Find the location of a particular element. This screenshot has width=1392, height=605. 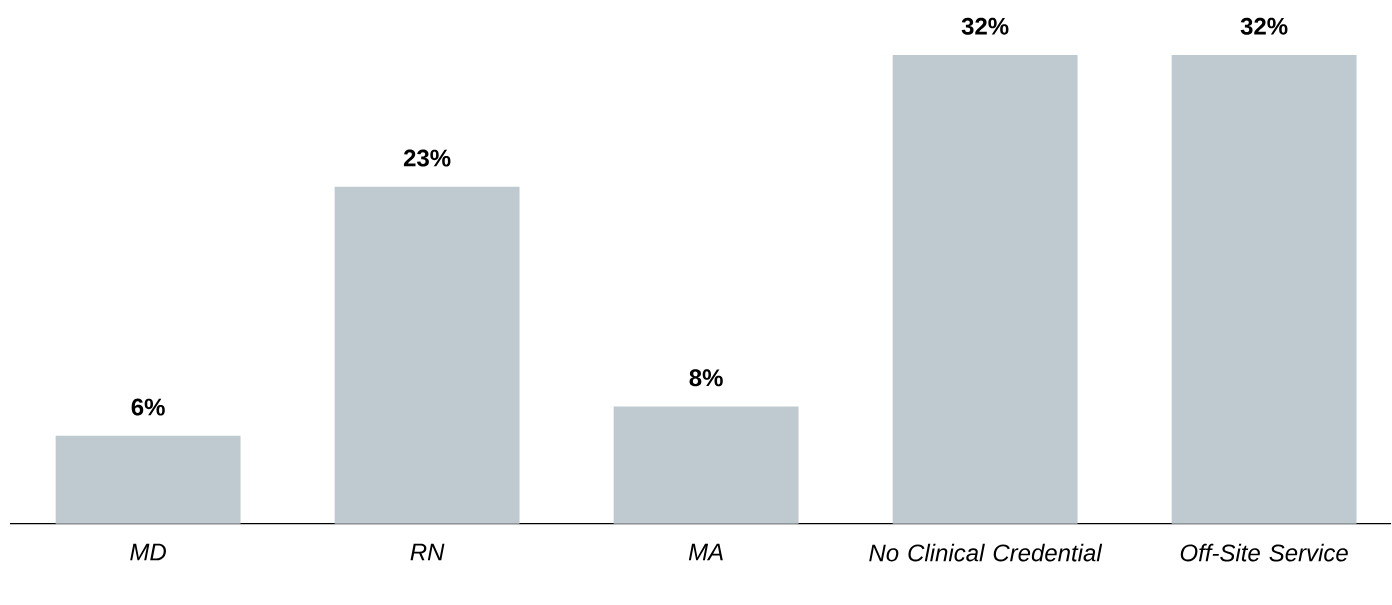

x-tick-label: MA is located at coordinates (705, 552).